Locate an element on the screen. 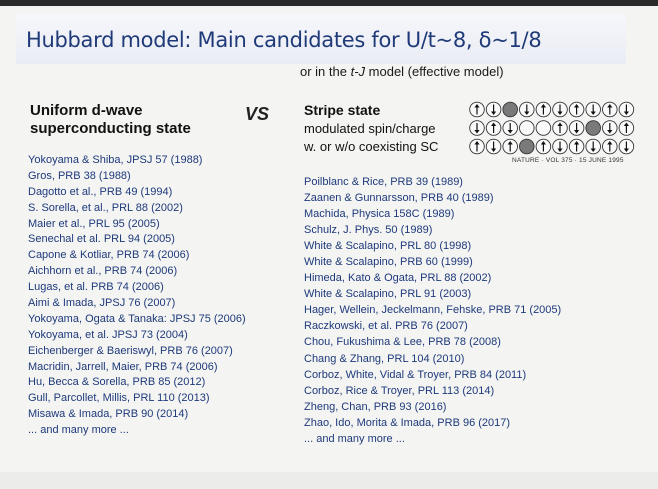  right-heading-line2: modulated spin/charge is located at coordinates (370, 128).